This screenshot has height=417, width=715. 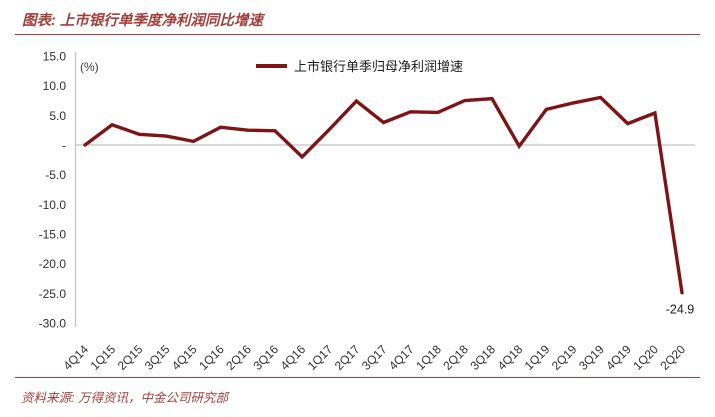 What do you see at coordinates (293, 357) in the screenshot?
I see `x-tick-label: 4Q16` at bounding box center [293, 357].